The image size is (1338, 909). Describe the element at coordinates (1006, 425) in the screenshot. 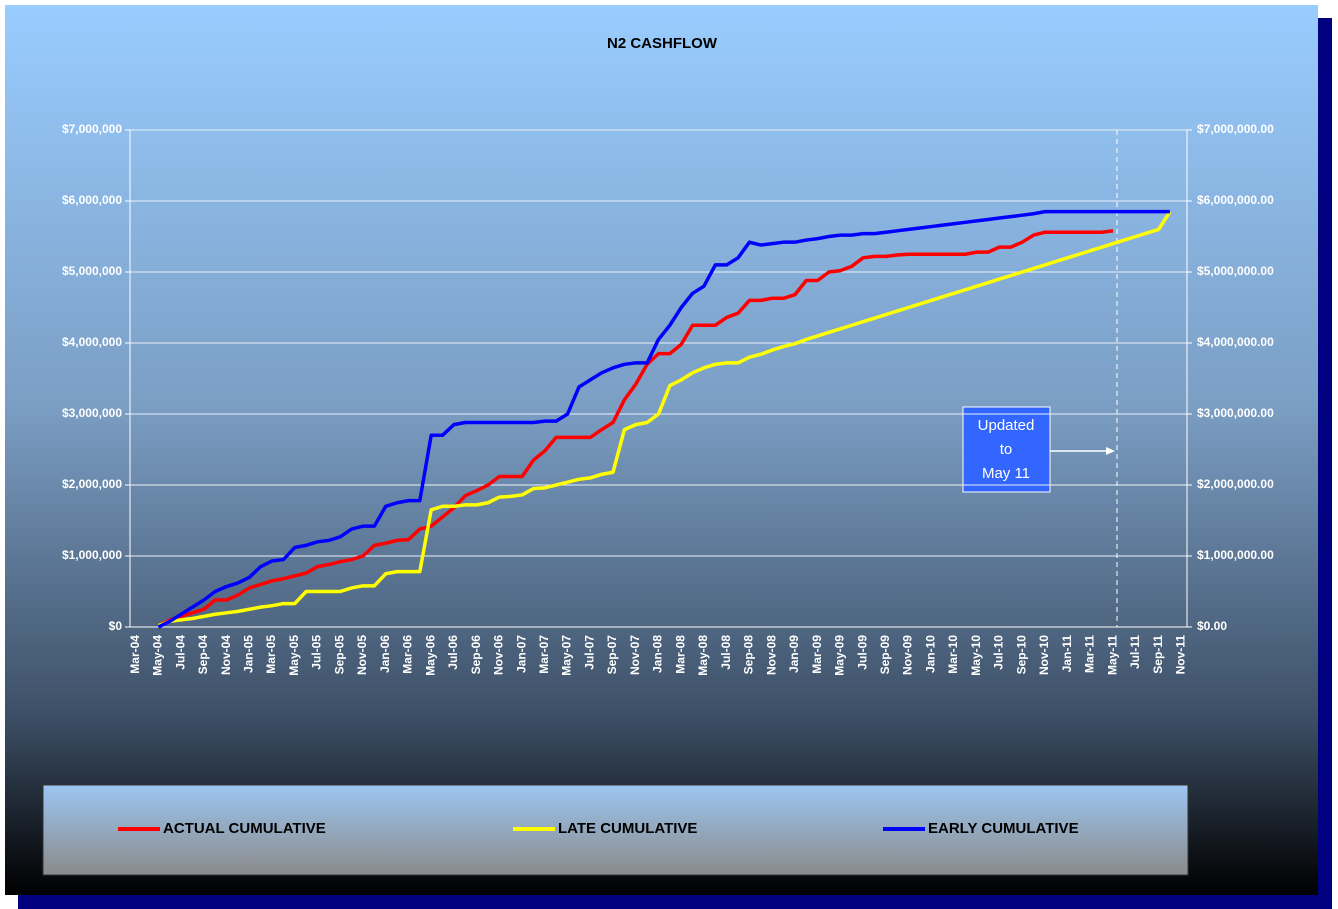

I see `annotation-text: Updated` at that location.